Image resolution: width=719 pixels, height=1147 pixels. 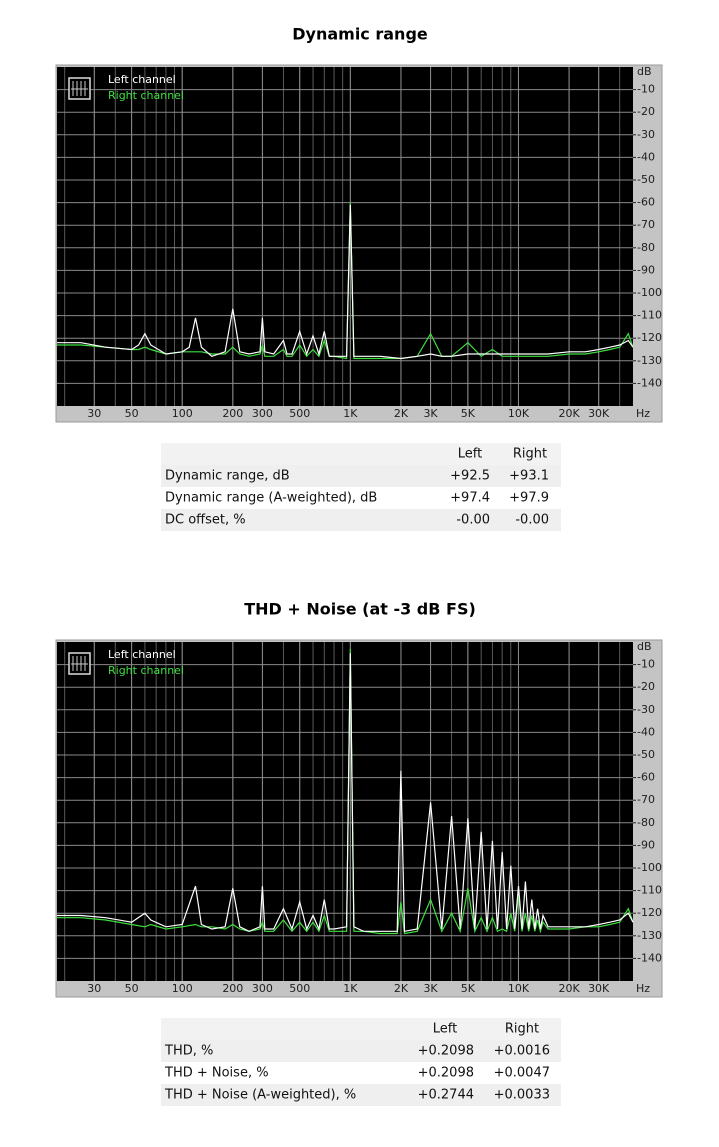 What do you see at coordinates (446, 1095) in the screenshot?
I see `table-value: +0.2744` at bounding box center [446, 1095].